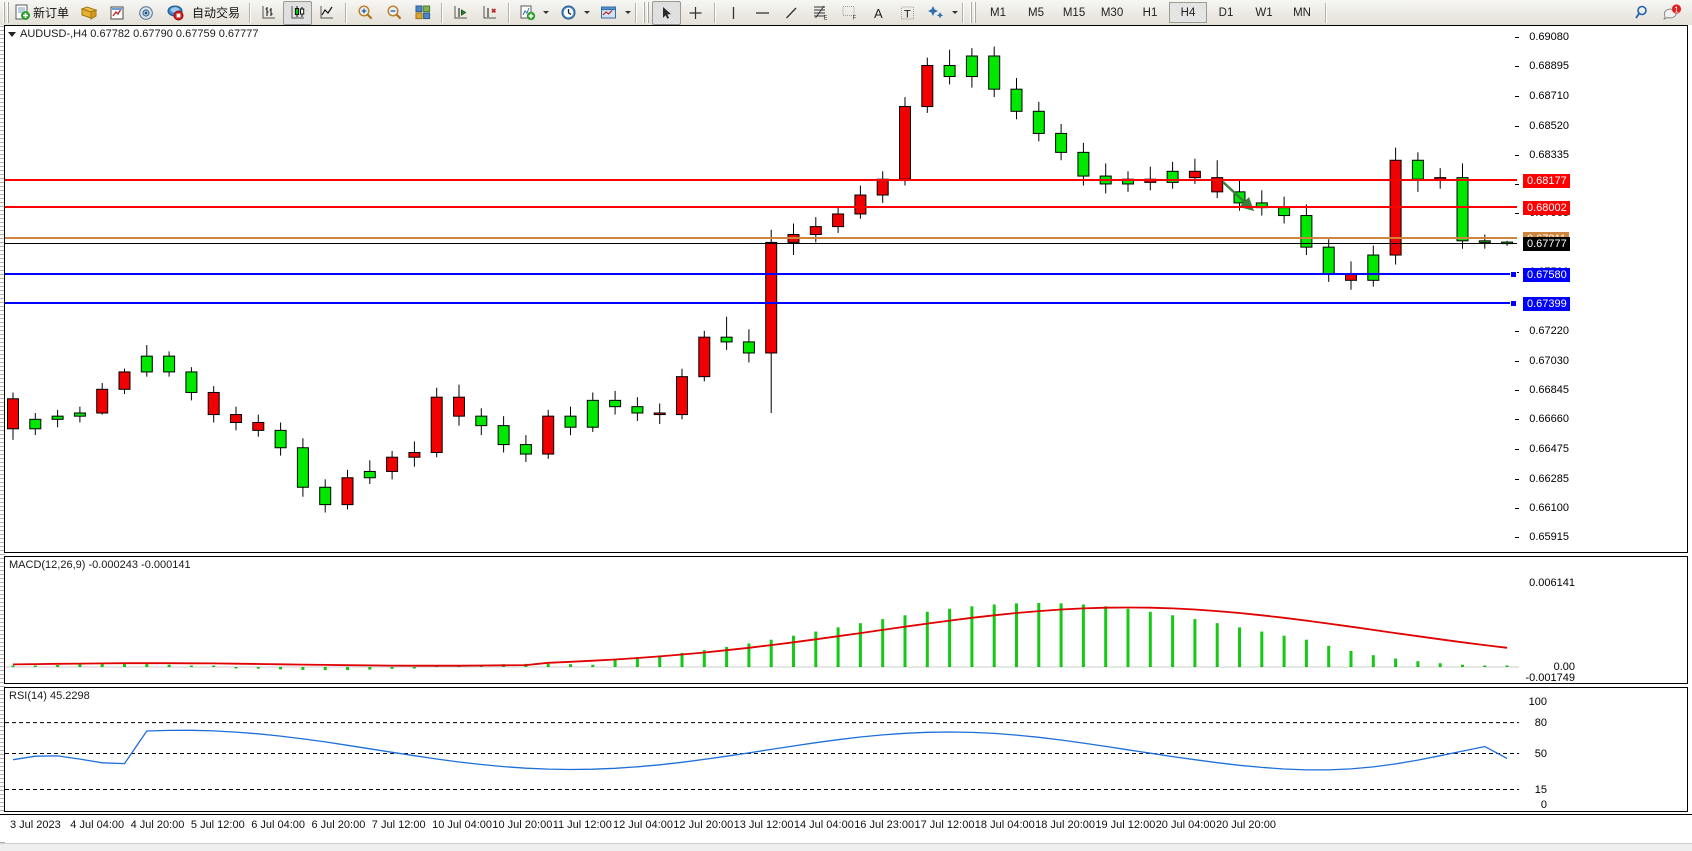 Image resolution: width=1692 pixels, height=851 pixels. I want to click on tile-windows-button, so click(422, 13).